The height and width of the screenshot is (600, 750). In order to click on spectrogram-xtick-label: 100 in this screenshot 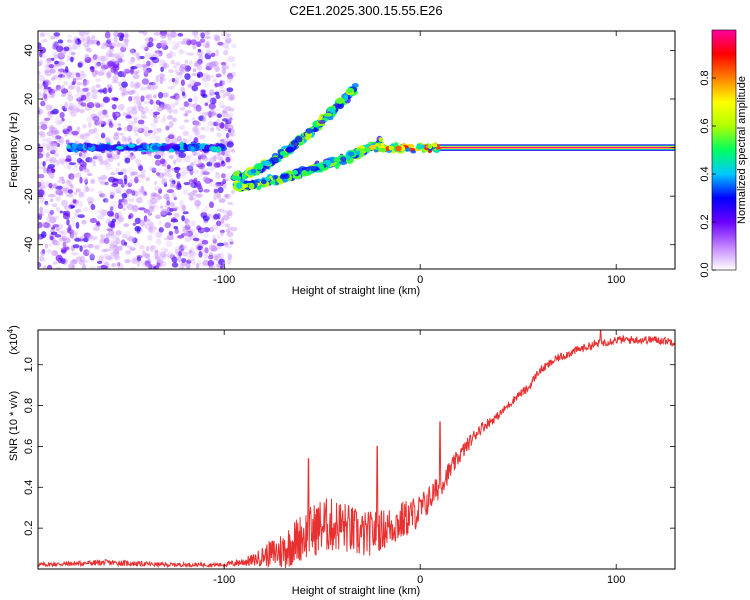, I will do `click(616, 280)`.